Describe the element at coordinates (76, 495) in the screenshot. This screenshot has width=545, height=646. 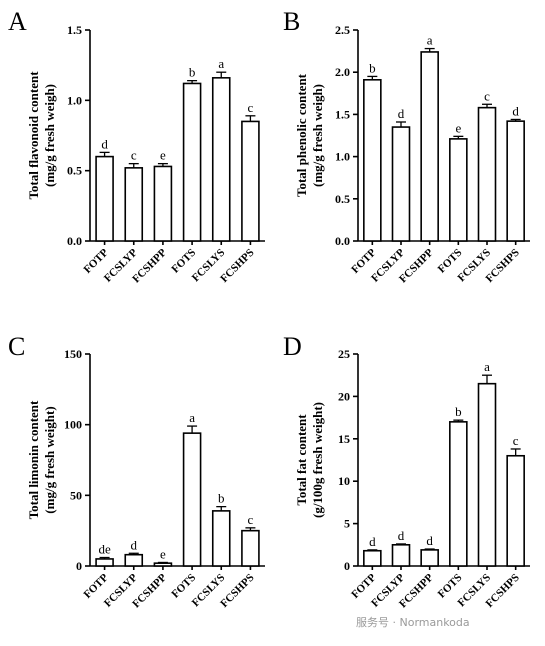
I see `panel-c-ytick-label: 50` at that location.